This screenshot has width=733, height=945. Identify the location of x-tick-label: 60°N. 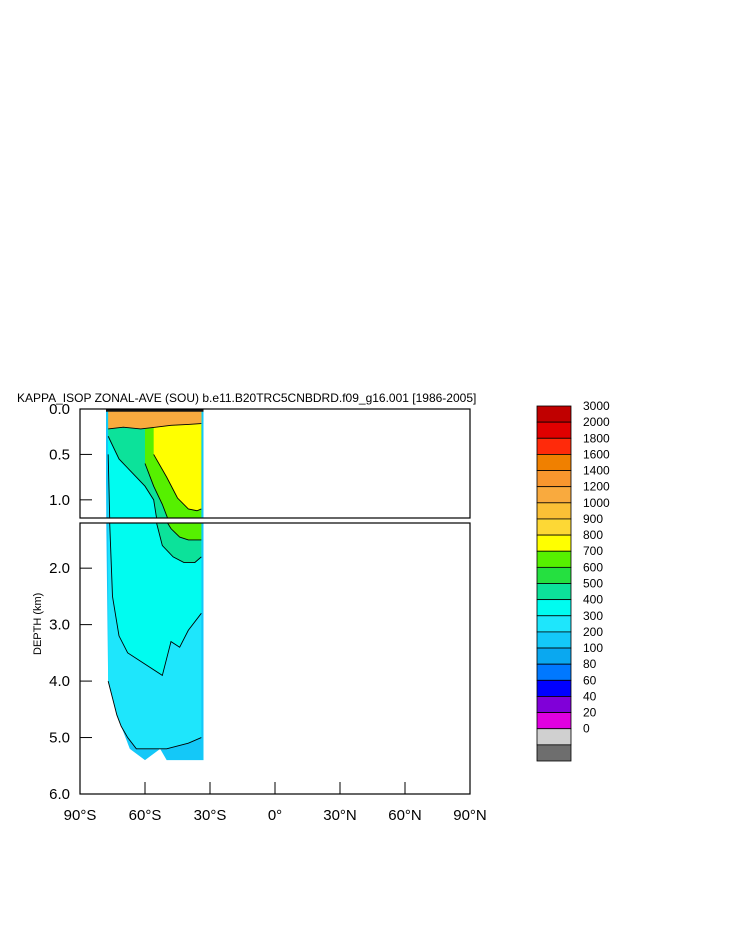
(405, 815).